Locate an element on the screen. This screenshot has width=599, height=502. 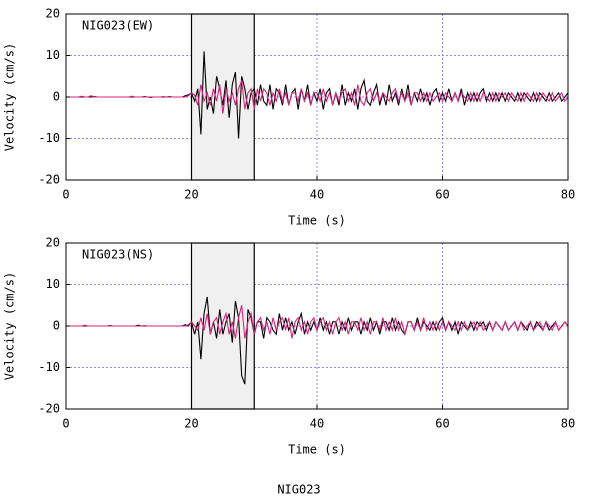
panel-label: NIG023(EW) is located at coordinates (118, 26).